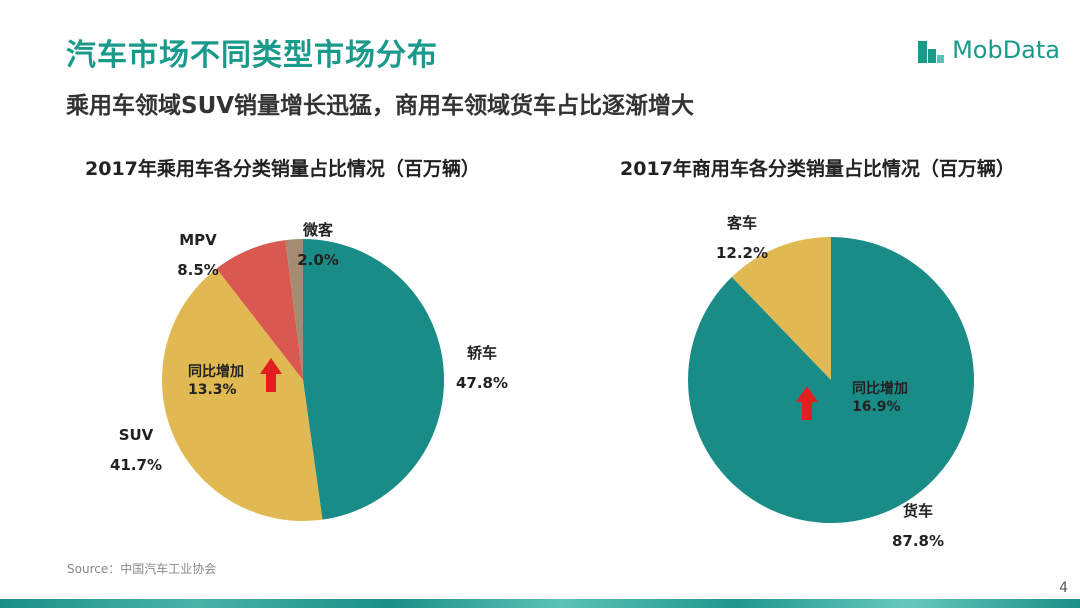  I want to click on source-note: Source：中国汽车工业协会, so click(142, 569).